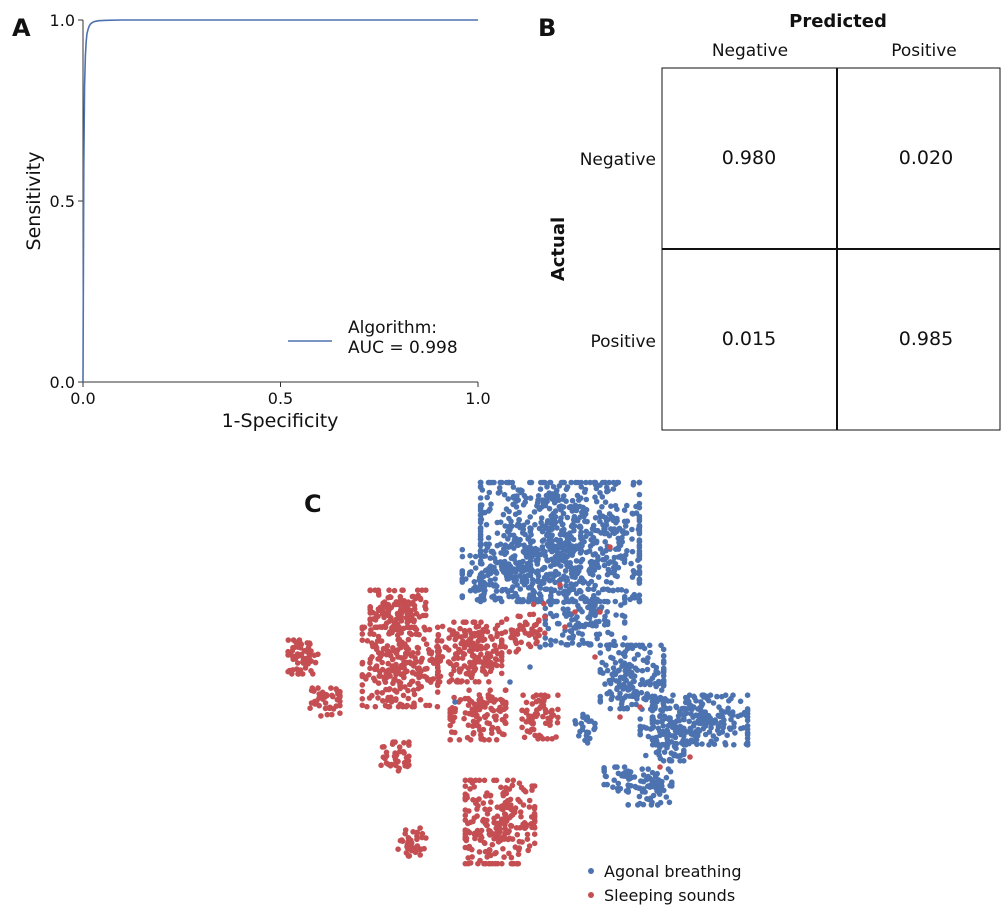 The height and width of the screenshot is (907, 1002). What do you see at coordinates (547, 28) in the screenshot?
I see `panel-letter-b: B` at bounding box center [547, 28].